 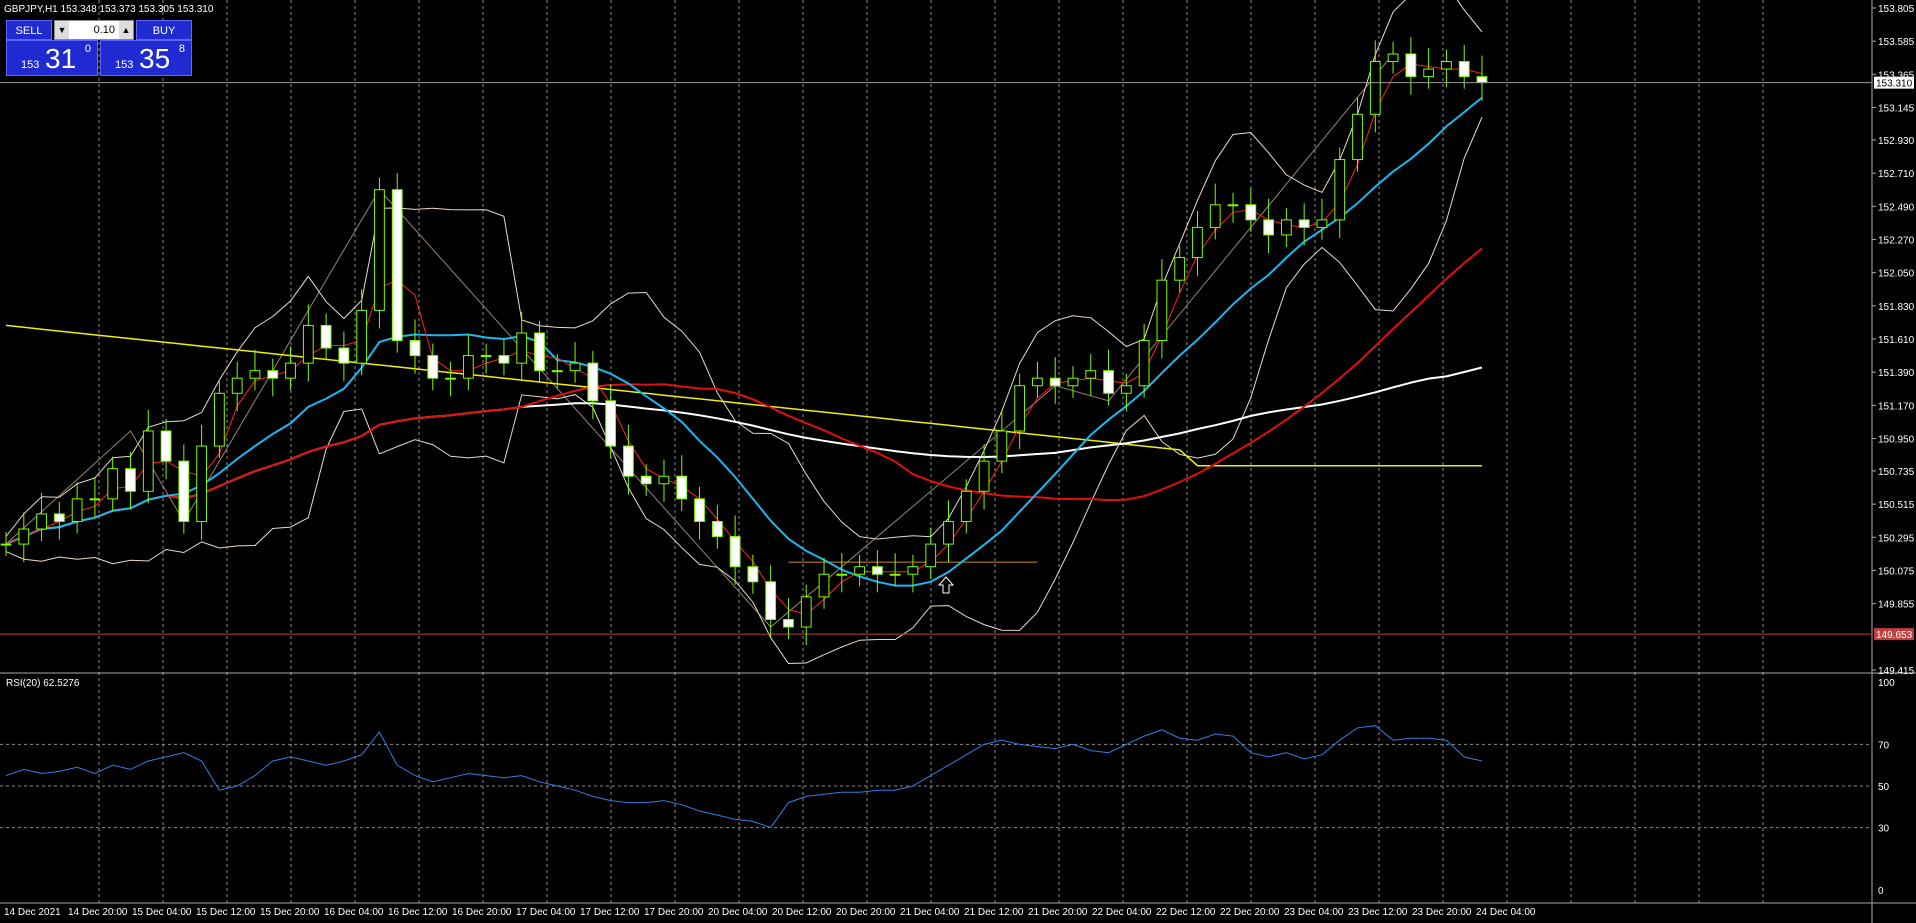 What do you see at coordinates (164, 30) in the screenshot?
I see `buy-button: BUY` at bounding box center [164, 30].